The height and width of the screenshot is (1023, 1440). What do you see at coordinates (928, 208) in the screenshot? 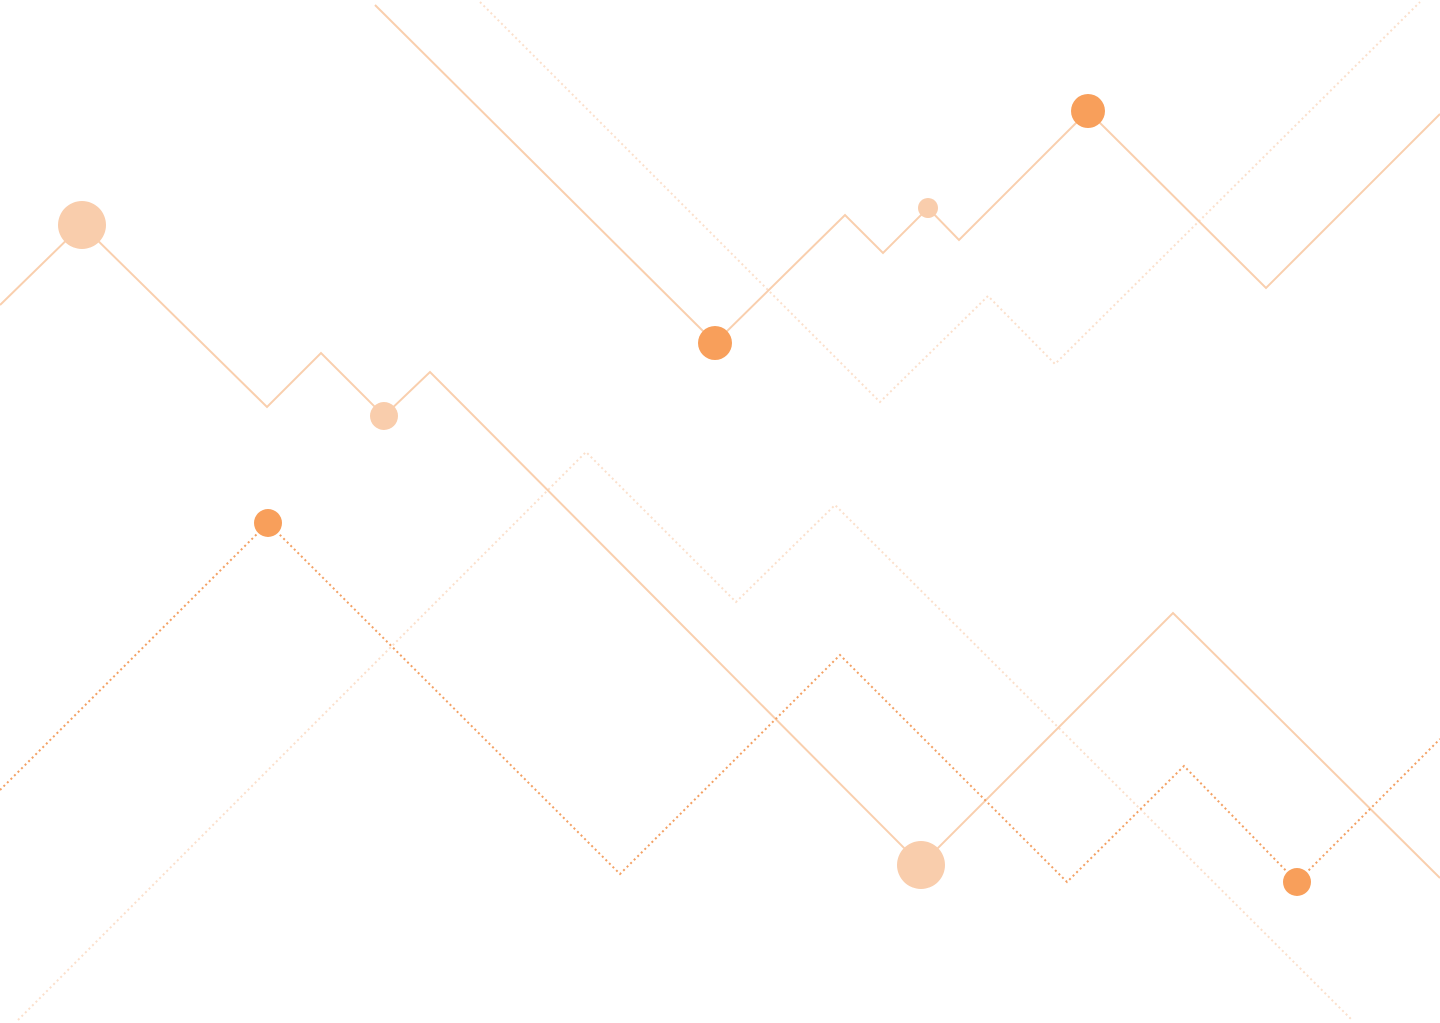
I see `node-dot-tiny-light` at bounding box center [928, 208].